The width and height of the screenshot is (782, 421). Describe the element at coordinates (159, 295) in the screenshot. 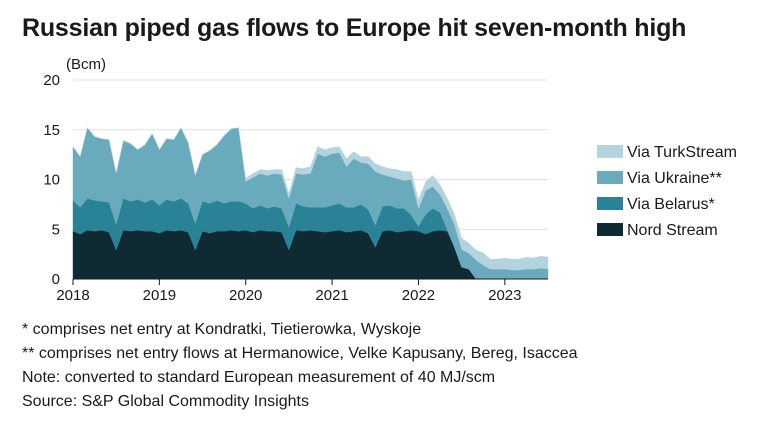

I see `x-tick-label: 2019` at that location.